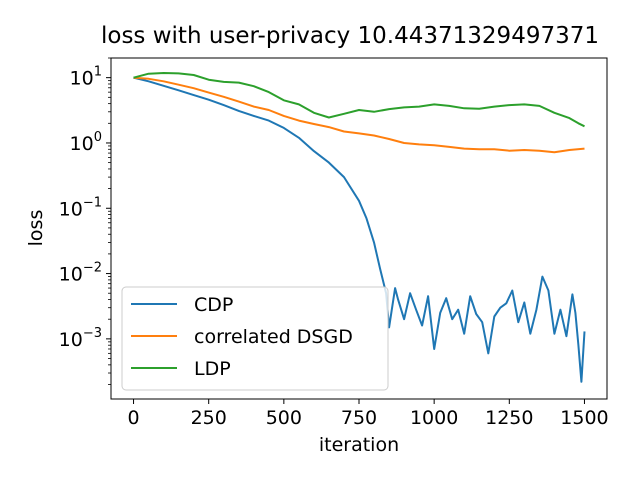 The height and width of the screenshot is (480, 640). I want to click on y-tick-label: 10⁰, so click(86, 142).